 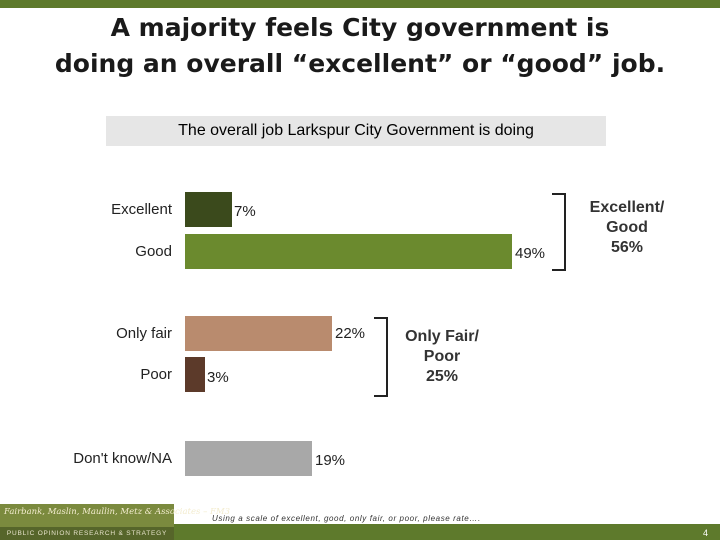 What do you see at coordinates (627, 207) in the screenshot?
I see `group-label-excellent-good-line-1: Excellent/` at bounding box center [627, 207].